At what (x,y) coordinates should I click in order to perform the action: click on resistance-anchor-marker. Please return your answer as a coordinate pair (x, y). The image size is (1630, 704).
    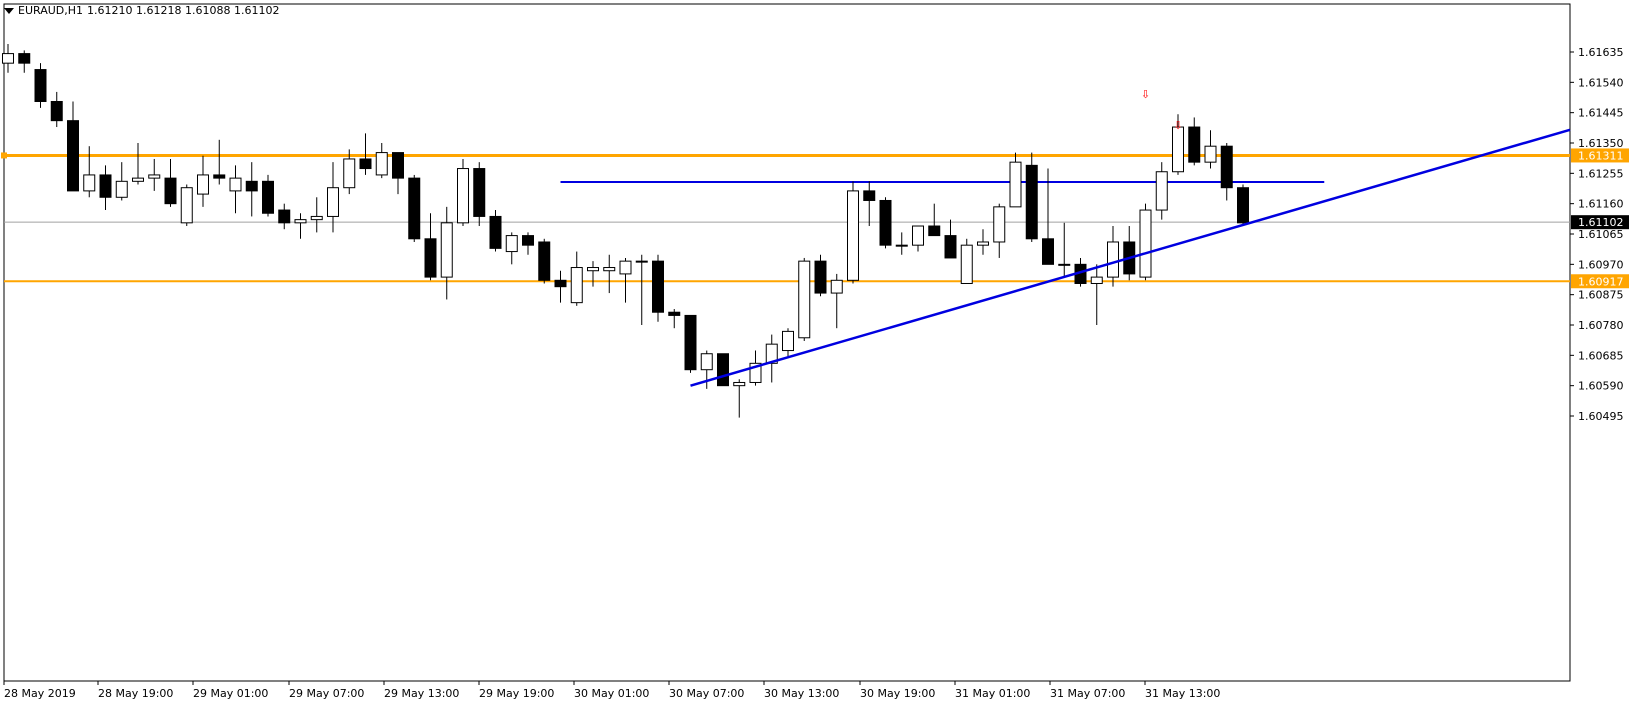
    Looking at the image, I should click on (4, 155).